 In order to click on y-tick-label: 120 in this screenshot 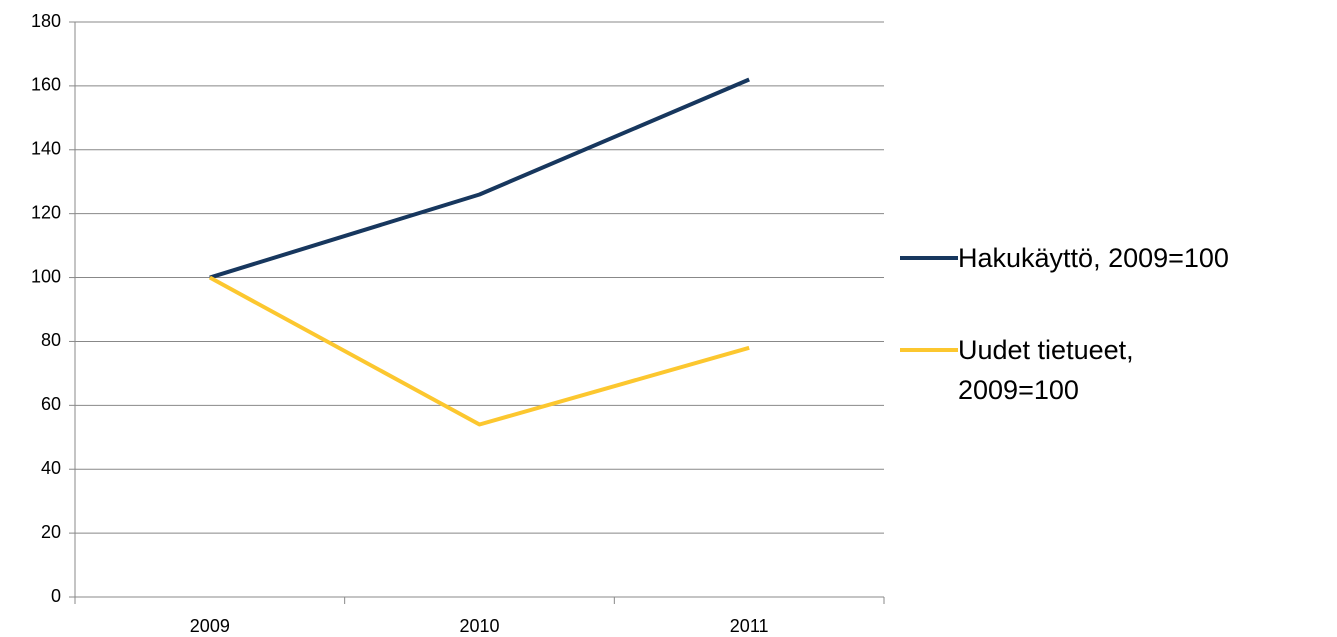, I will do `click(46, 212)`.